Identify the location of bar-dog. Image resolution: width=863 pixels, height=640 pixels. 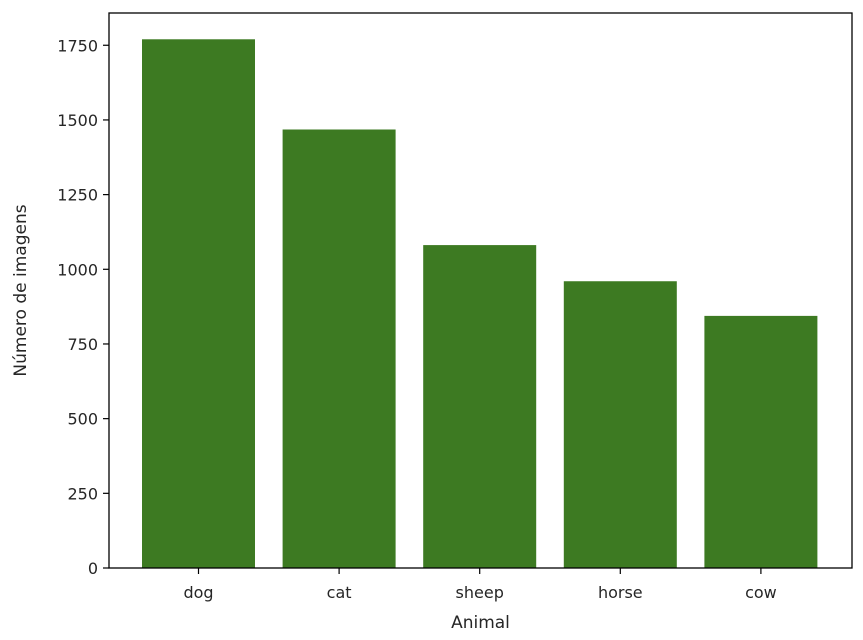
(198, 304).